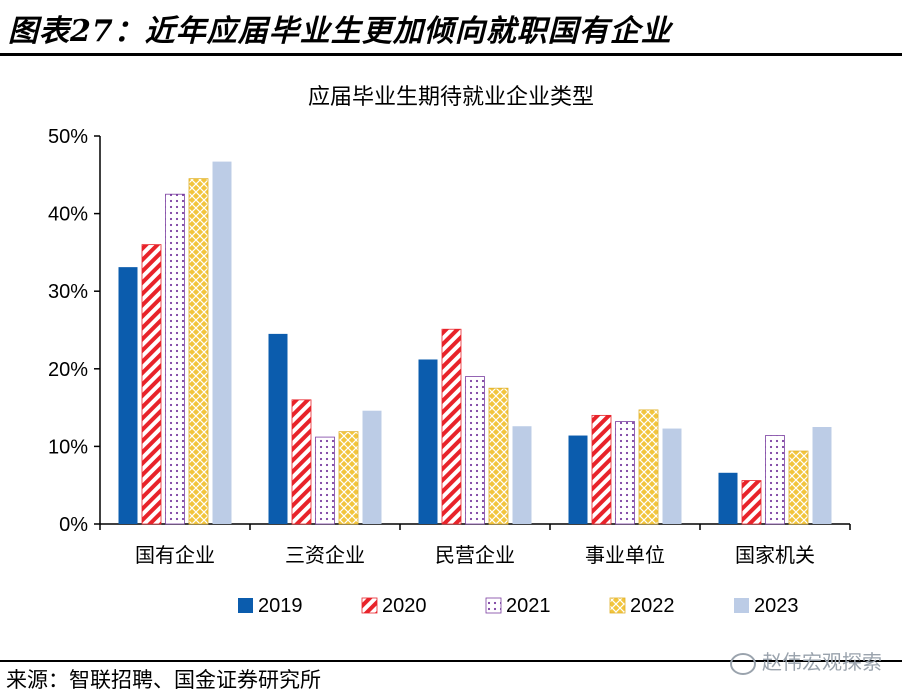 This screenshot has height=700, width=902. What do you see at coordinates (775, 555) in the screenshot?
I see `x-tick-label: 国家机关` at bounding box center [775, 555].